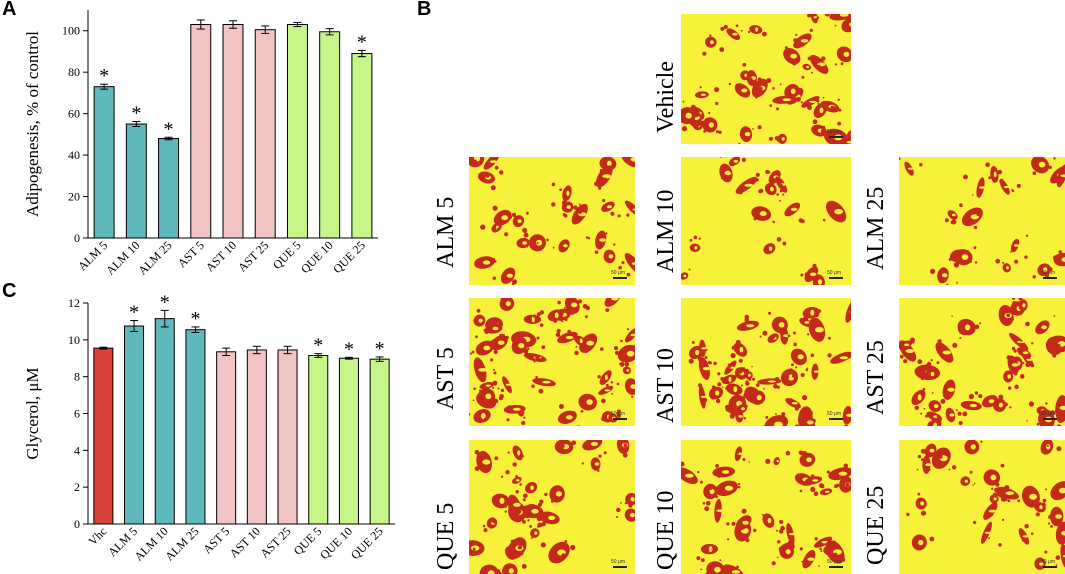 Image resolution: width=1065 pixels, height=574 pixels. Describe the element at coordinates (424, 10) in the screenshot. I see `panel-label-b: B` at that location.